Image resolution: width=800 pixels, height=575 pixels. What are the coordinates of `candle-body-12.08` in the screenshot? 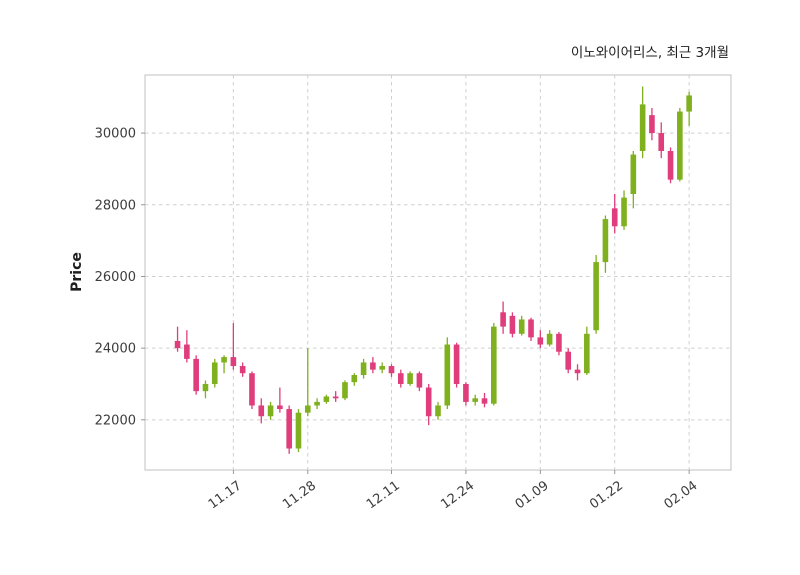 It's located at (382, 368).